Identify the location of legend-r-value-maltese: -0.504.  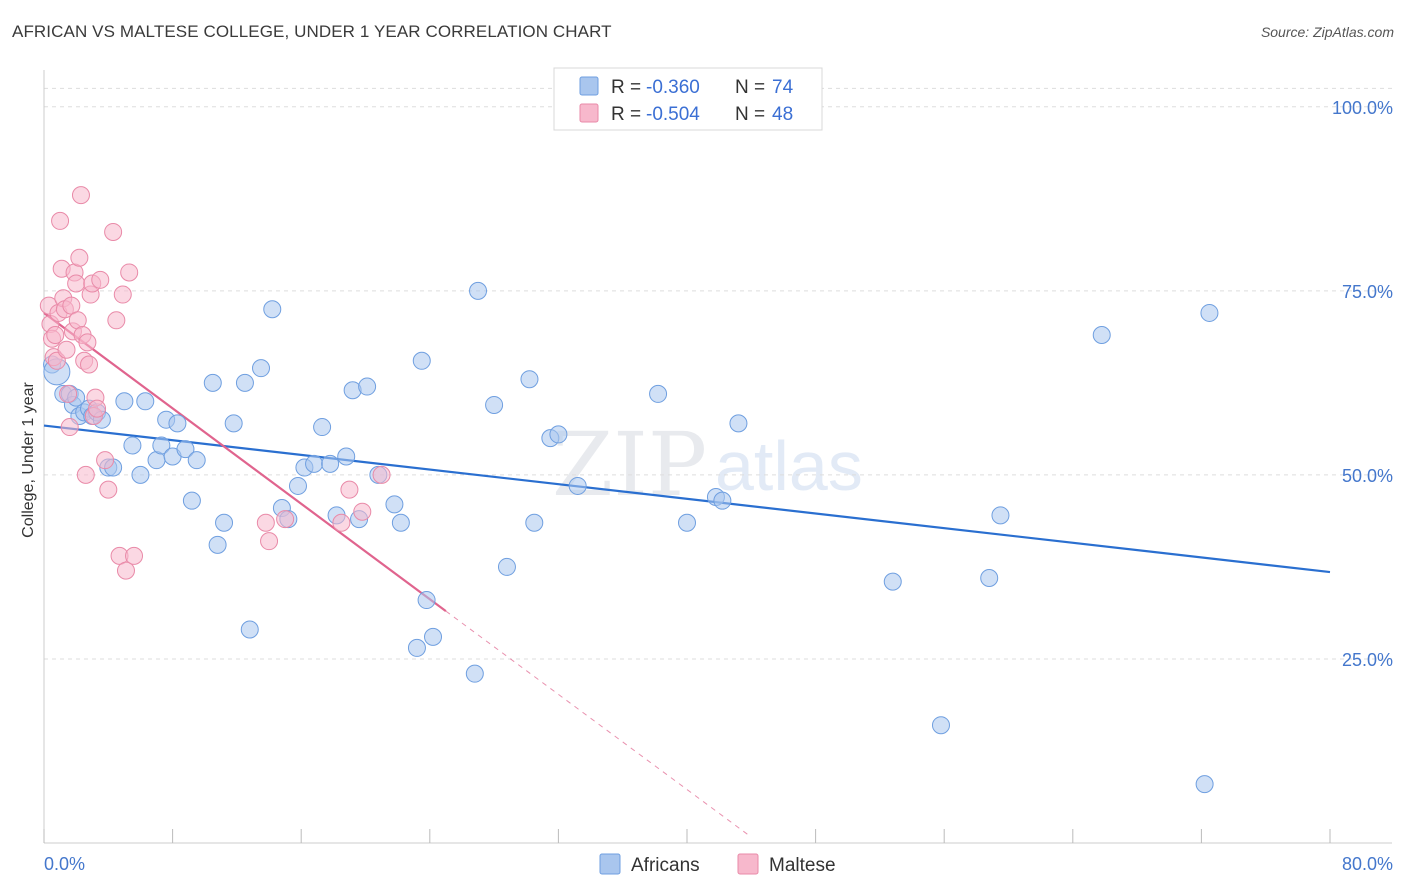
(673, 114).